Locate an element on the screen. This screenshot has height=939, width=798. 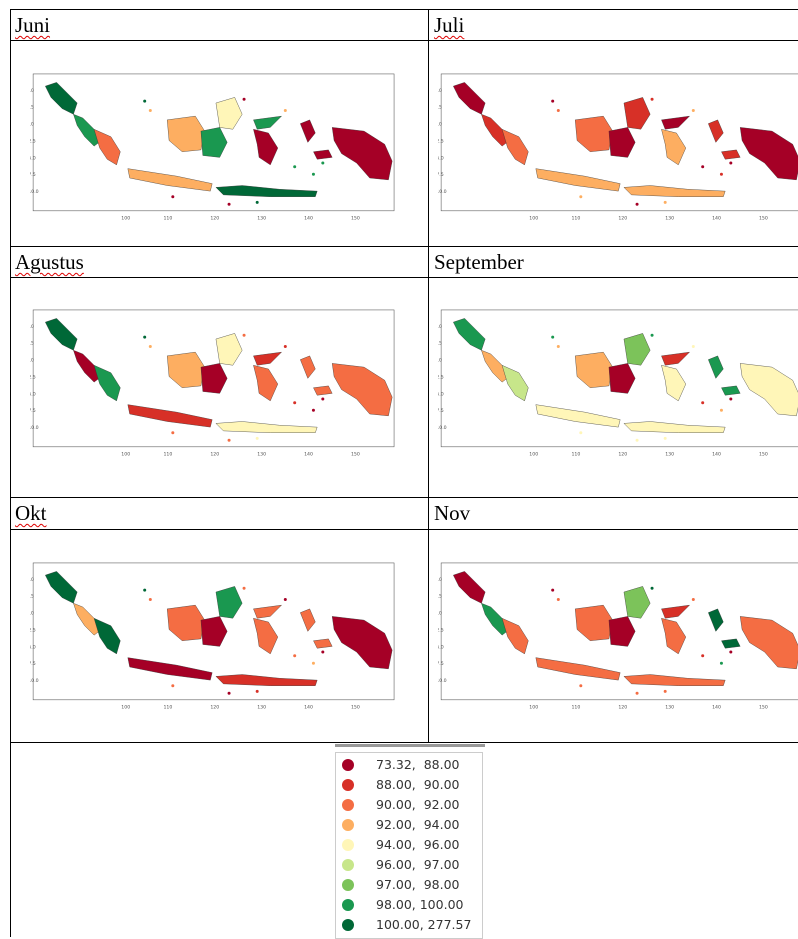
y-tick-label: 0.0 is located at coordinates (32, 125).